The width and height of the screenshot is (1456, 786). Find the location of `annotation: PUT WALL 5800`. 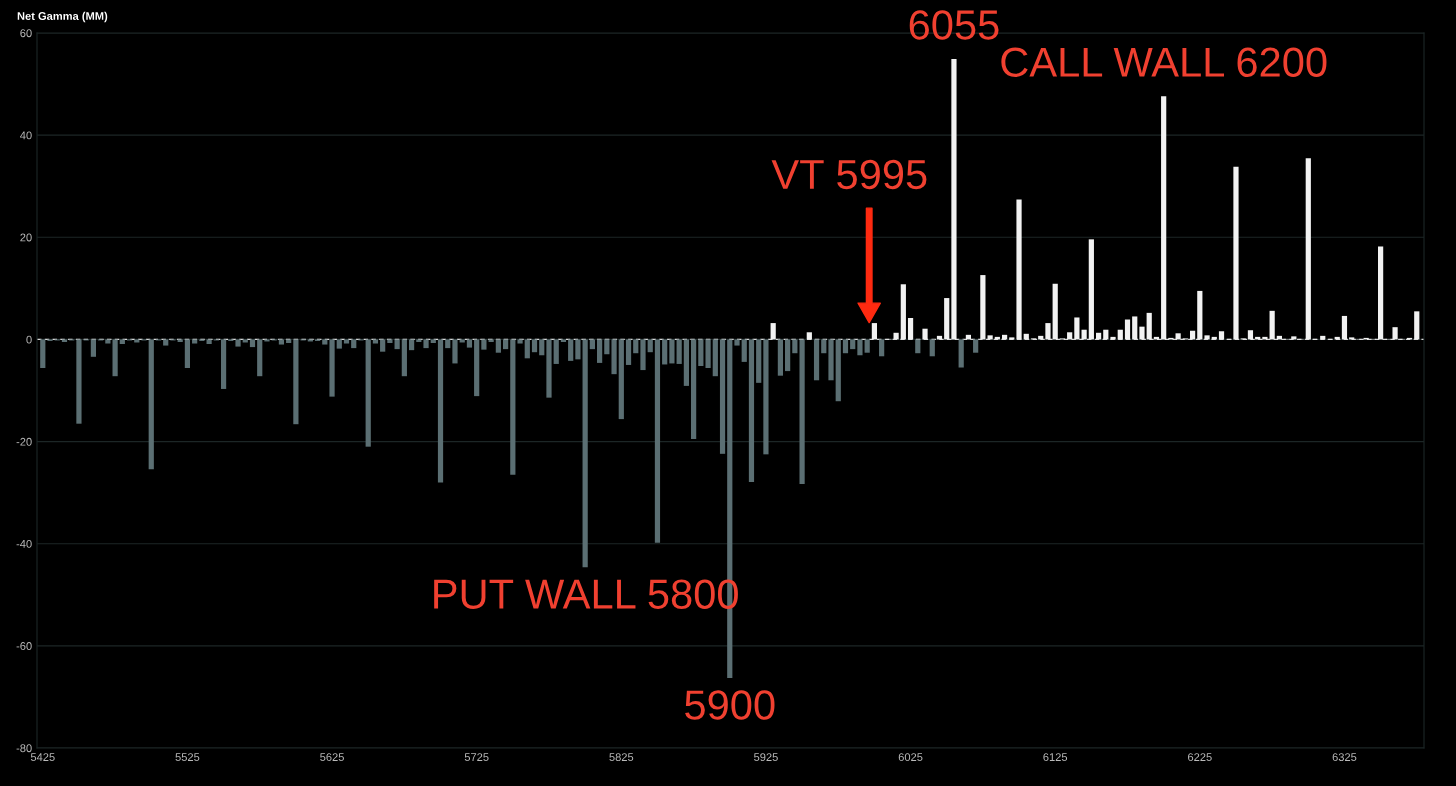

annotation: PUT WALL 5800 is located at coordinates (586, 594).